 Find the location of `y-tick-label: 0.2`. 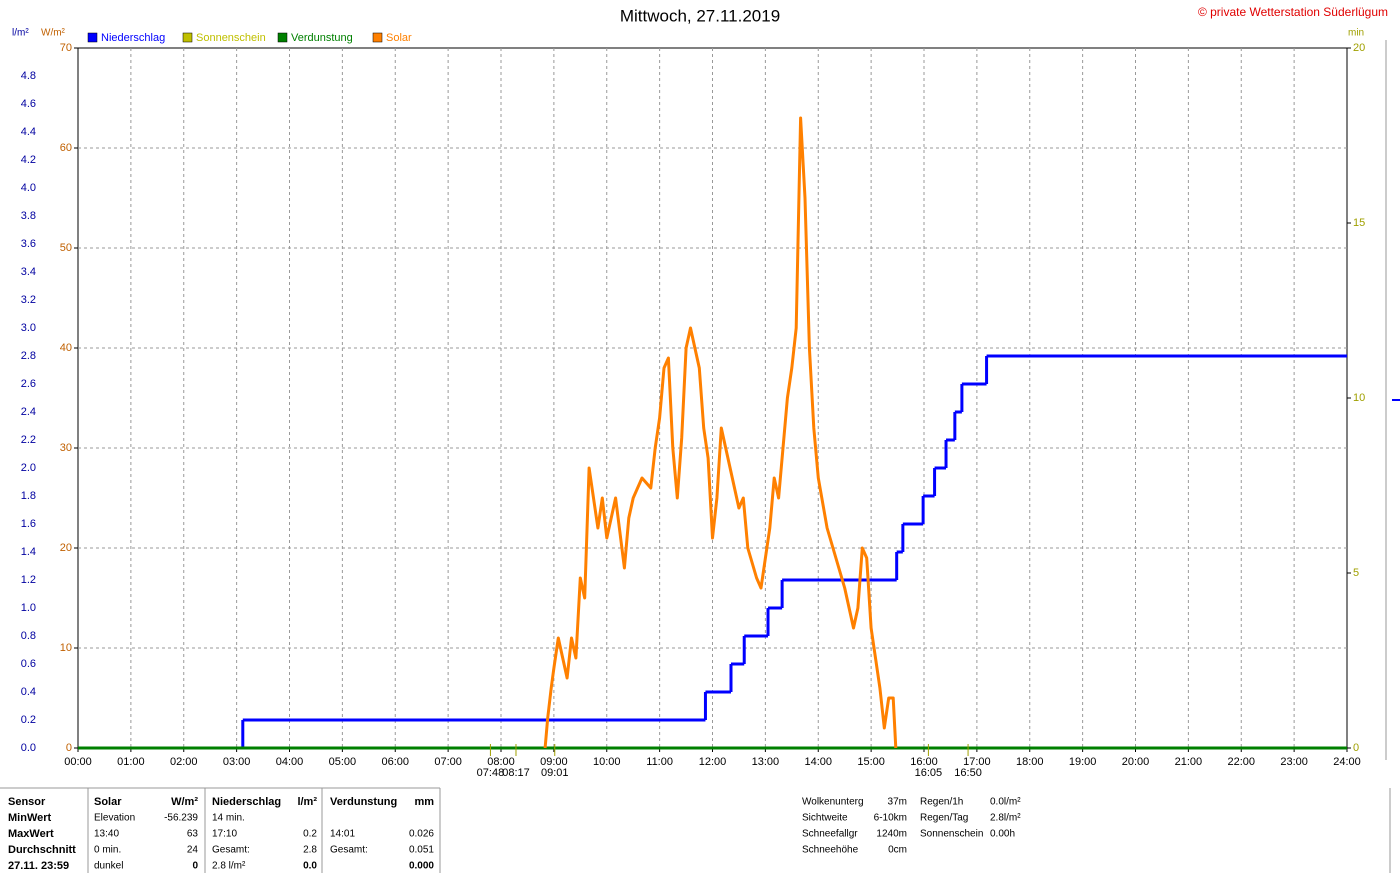

y-tick-label: 0.2 is located at coordinates (28, 720).